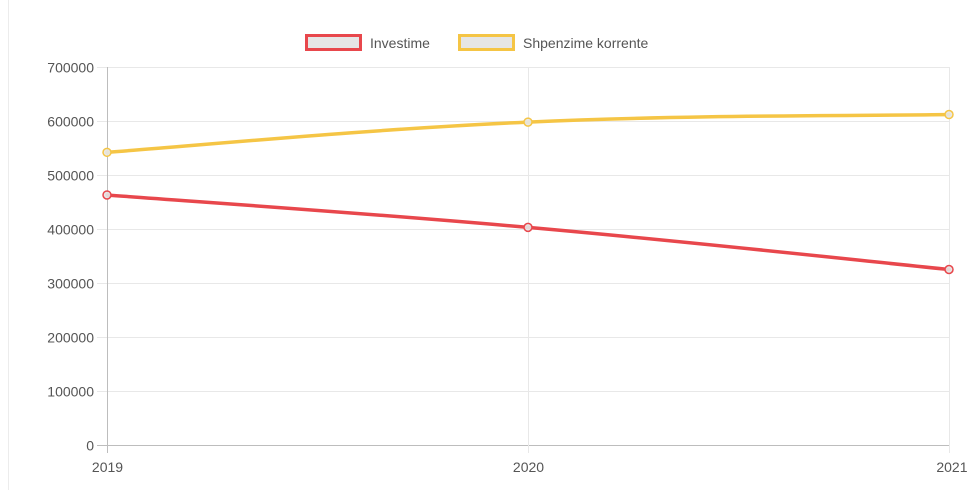  Describe the element at coordinates (70, 68) in the screenshot. I see `y-tick-label: 700000` at that location.